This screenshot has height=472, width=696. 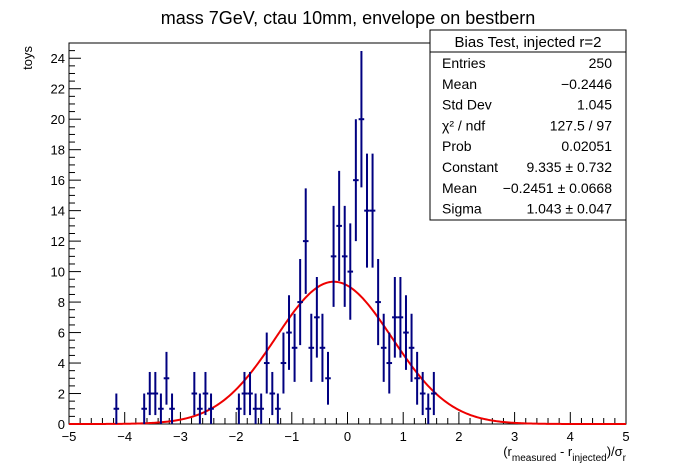 What do you see at coordinates (27, 58) in the screenshot?
I see `y-axis-label: toys` at bounding box center [27, 58].